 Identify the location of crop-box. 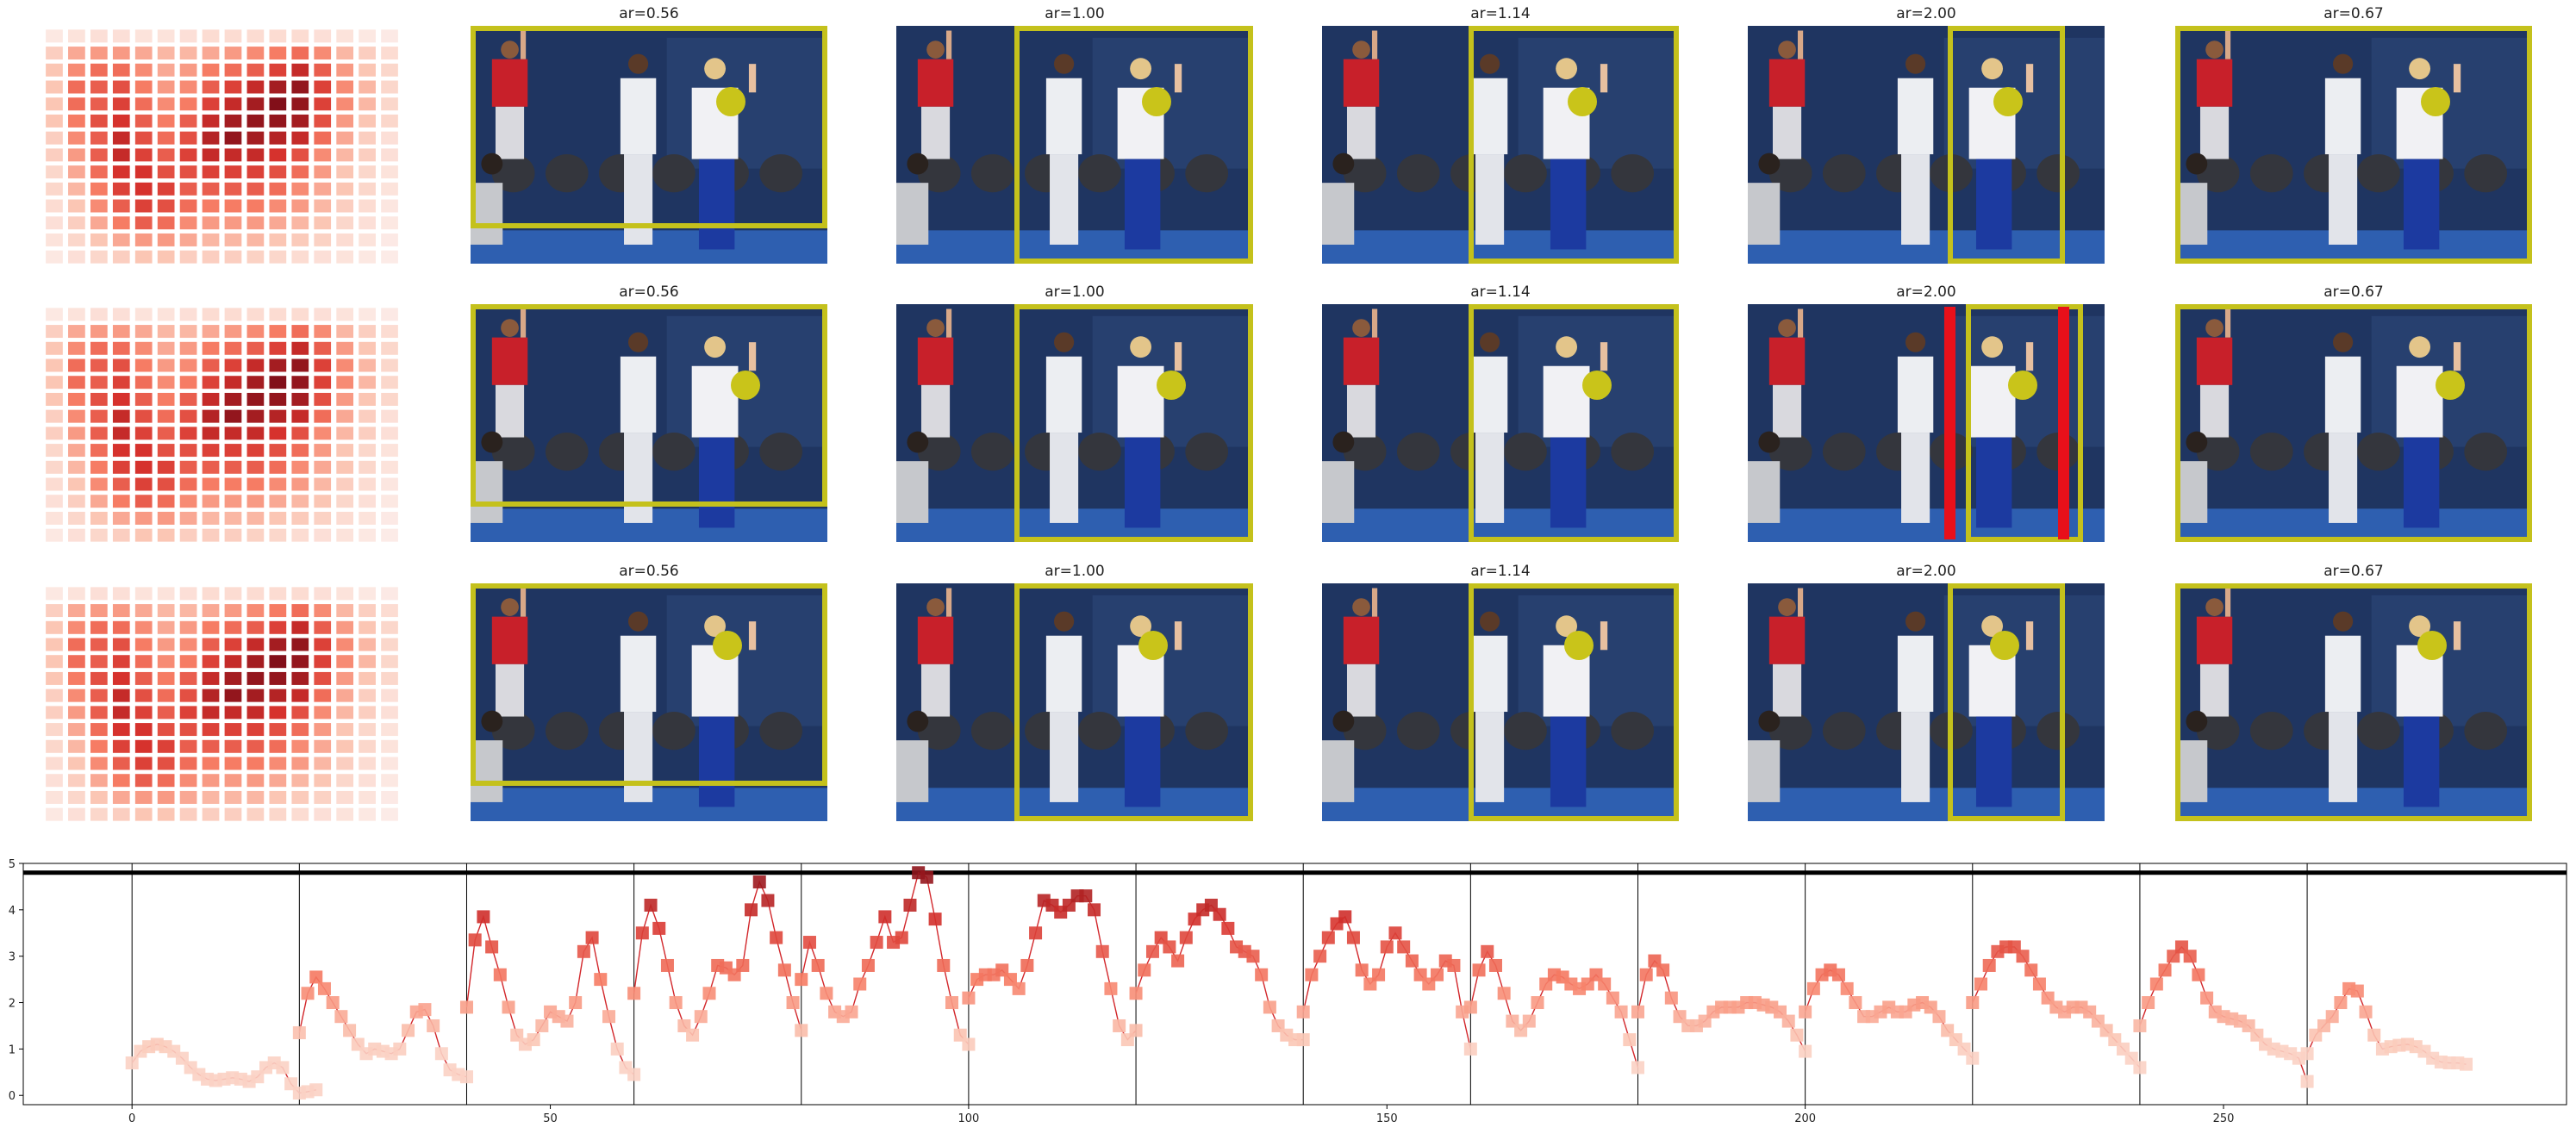
(1573, 145).